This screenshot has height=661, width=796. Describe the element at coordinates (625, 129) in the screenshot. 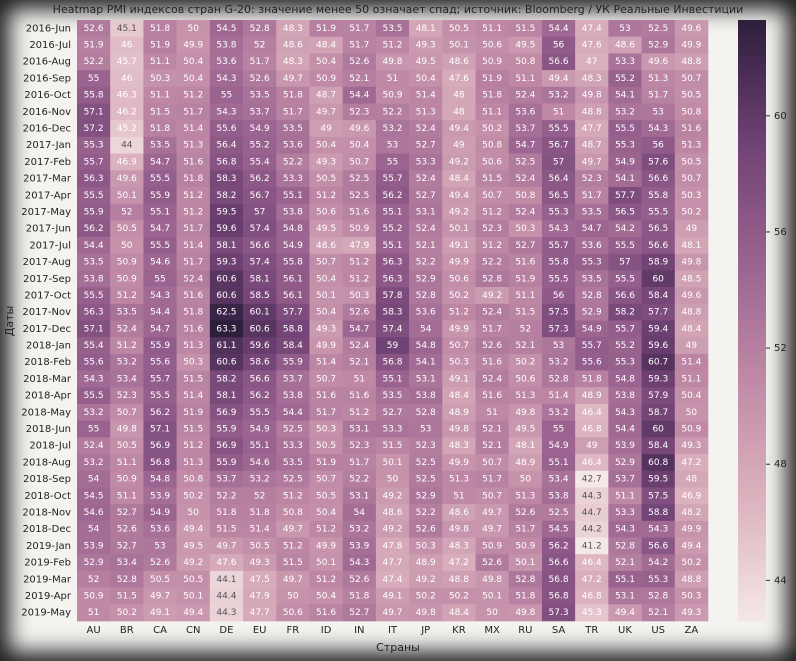

I see `cell-label: 55.5` at that location.